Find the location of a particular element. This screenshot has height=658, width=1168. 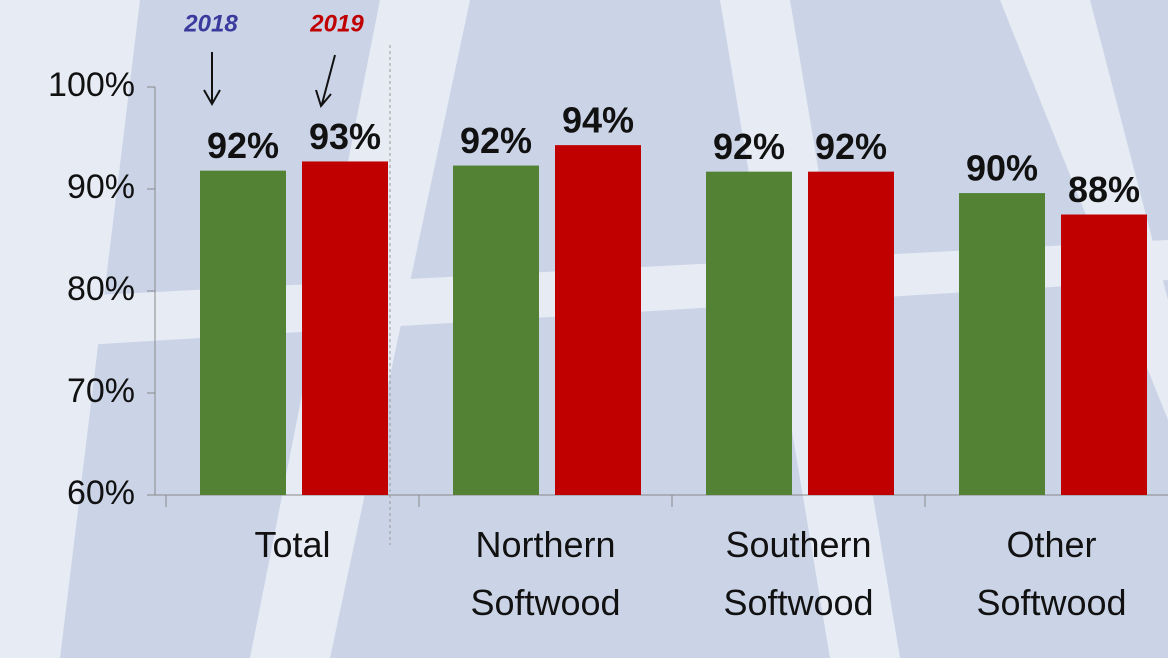

x-tick-label: Total is located at coordinates (292, 544).